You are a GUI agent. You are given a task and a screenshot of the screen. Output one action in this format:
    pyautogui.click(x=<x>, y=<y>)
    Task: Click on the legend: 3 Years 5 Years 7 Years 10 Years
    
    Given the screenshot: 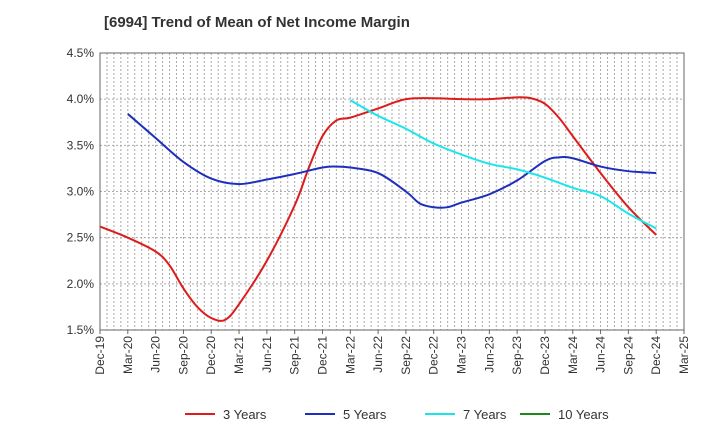 What is the action you would take?
    pyautogui.click(x=397, y=414)
    